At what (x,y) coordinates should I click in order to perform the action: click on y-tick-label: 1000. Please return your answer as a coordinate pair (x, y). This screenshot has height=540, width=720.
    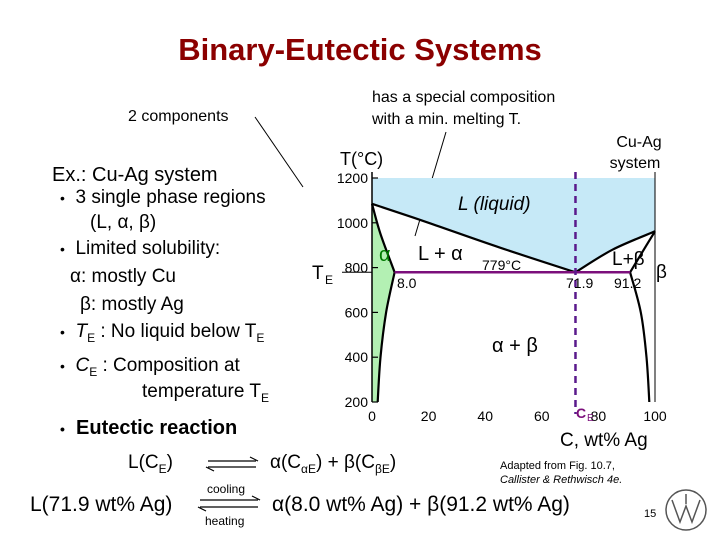
    Looking at the image, I should click on (352, 223).